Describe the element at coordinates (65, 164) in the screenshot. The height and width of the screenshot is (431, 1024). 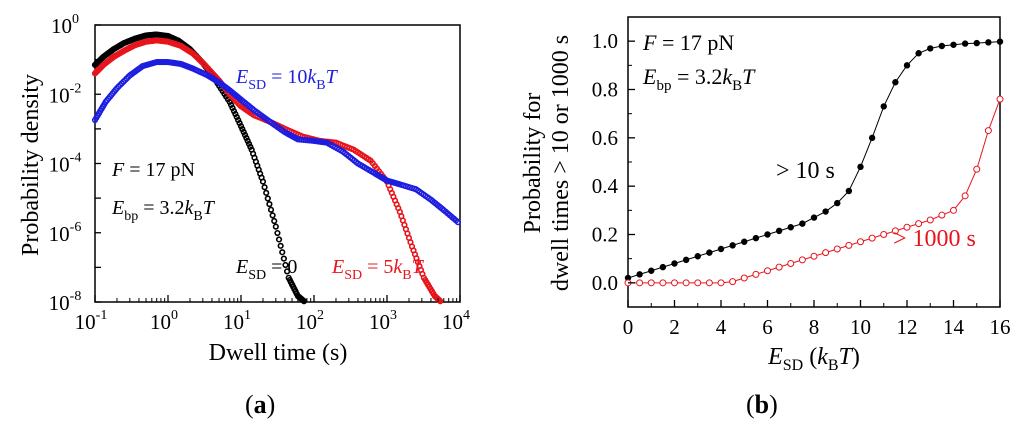
I see `y-tick-label: 10⁻⁴` at that location.